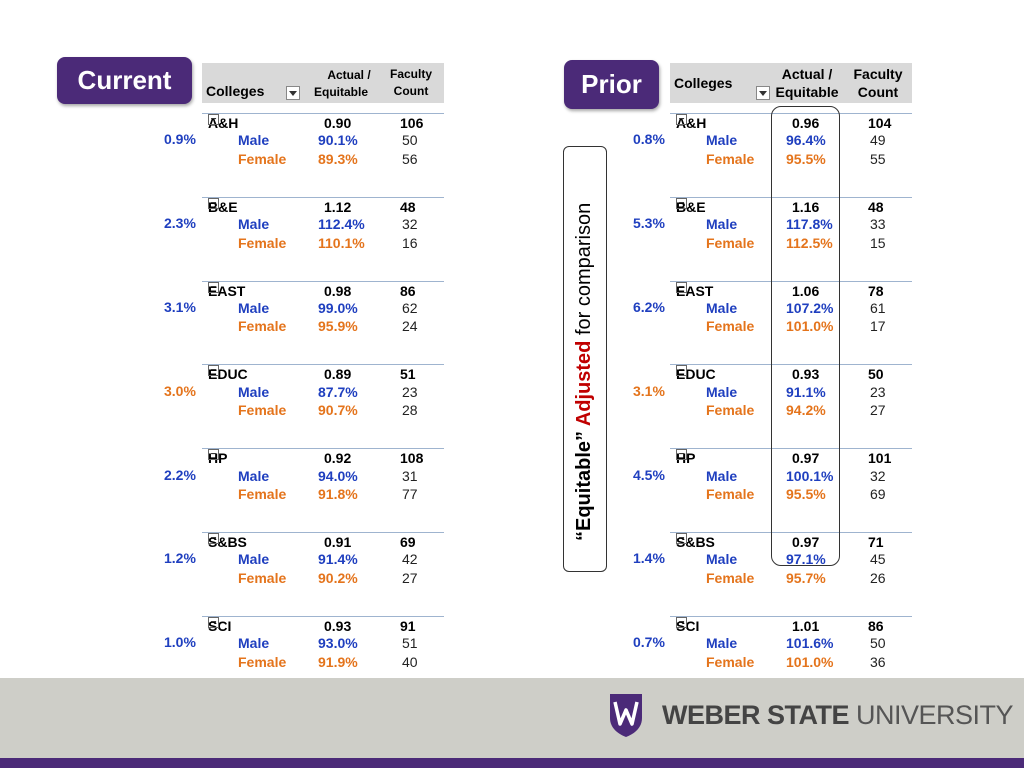 The image size is (1024, 768). I want to click on male-count: 32, so click(878, 475).